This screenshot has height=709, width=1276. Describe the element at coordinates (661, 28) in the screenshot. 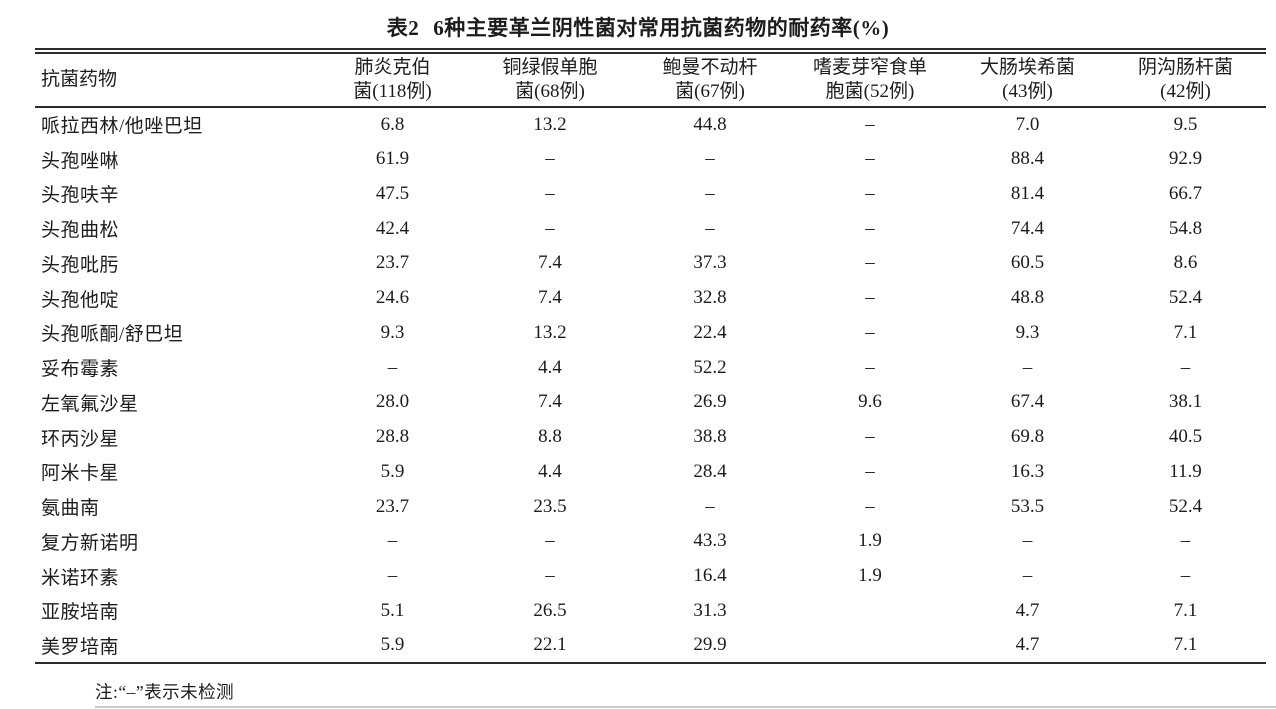

I see `table-title-text: 6种主要革兰阴性菌对常用抗菌药物的耐药率(%)` at that location.